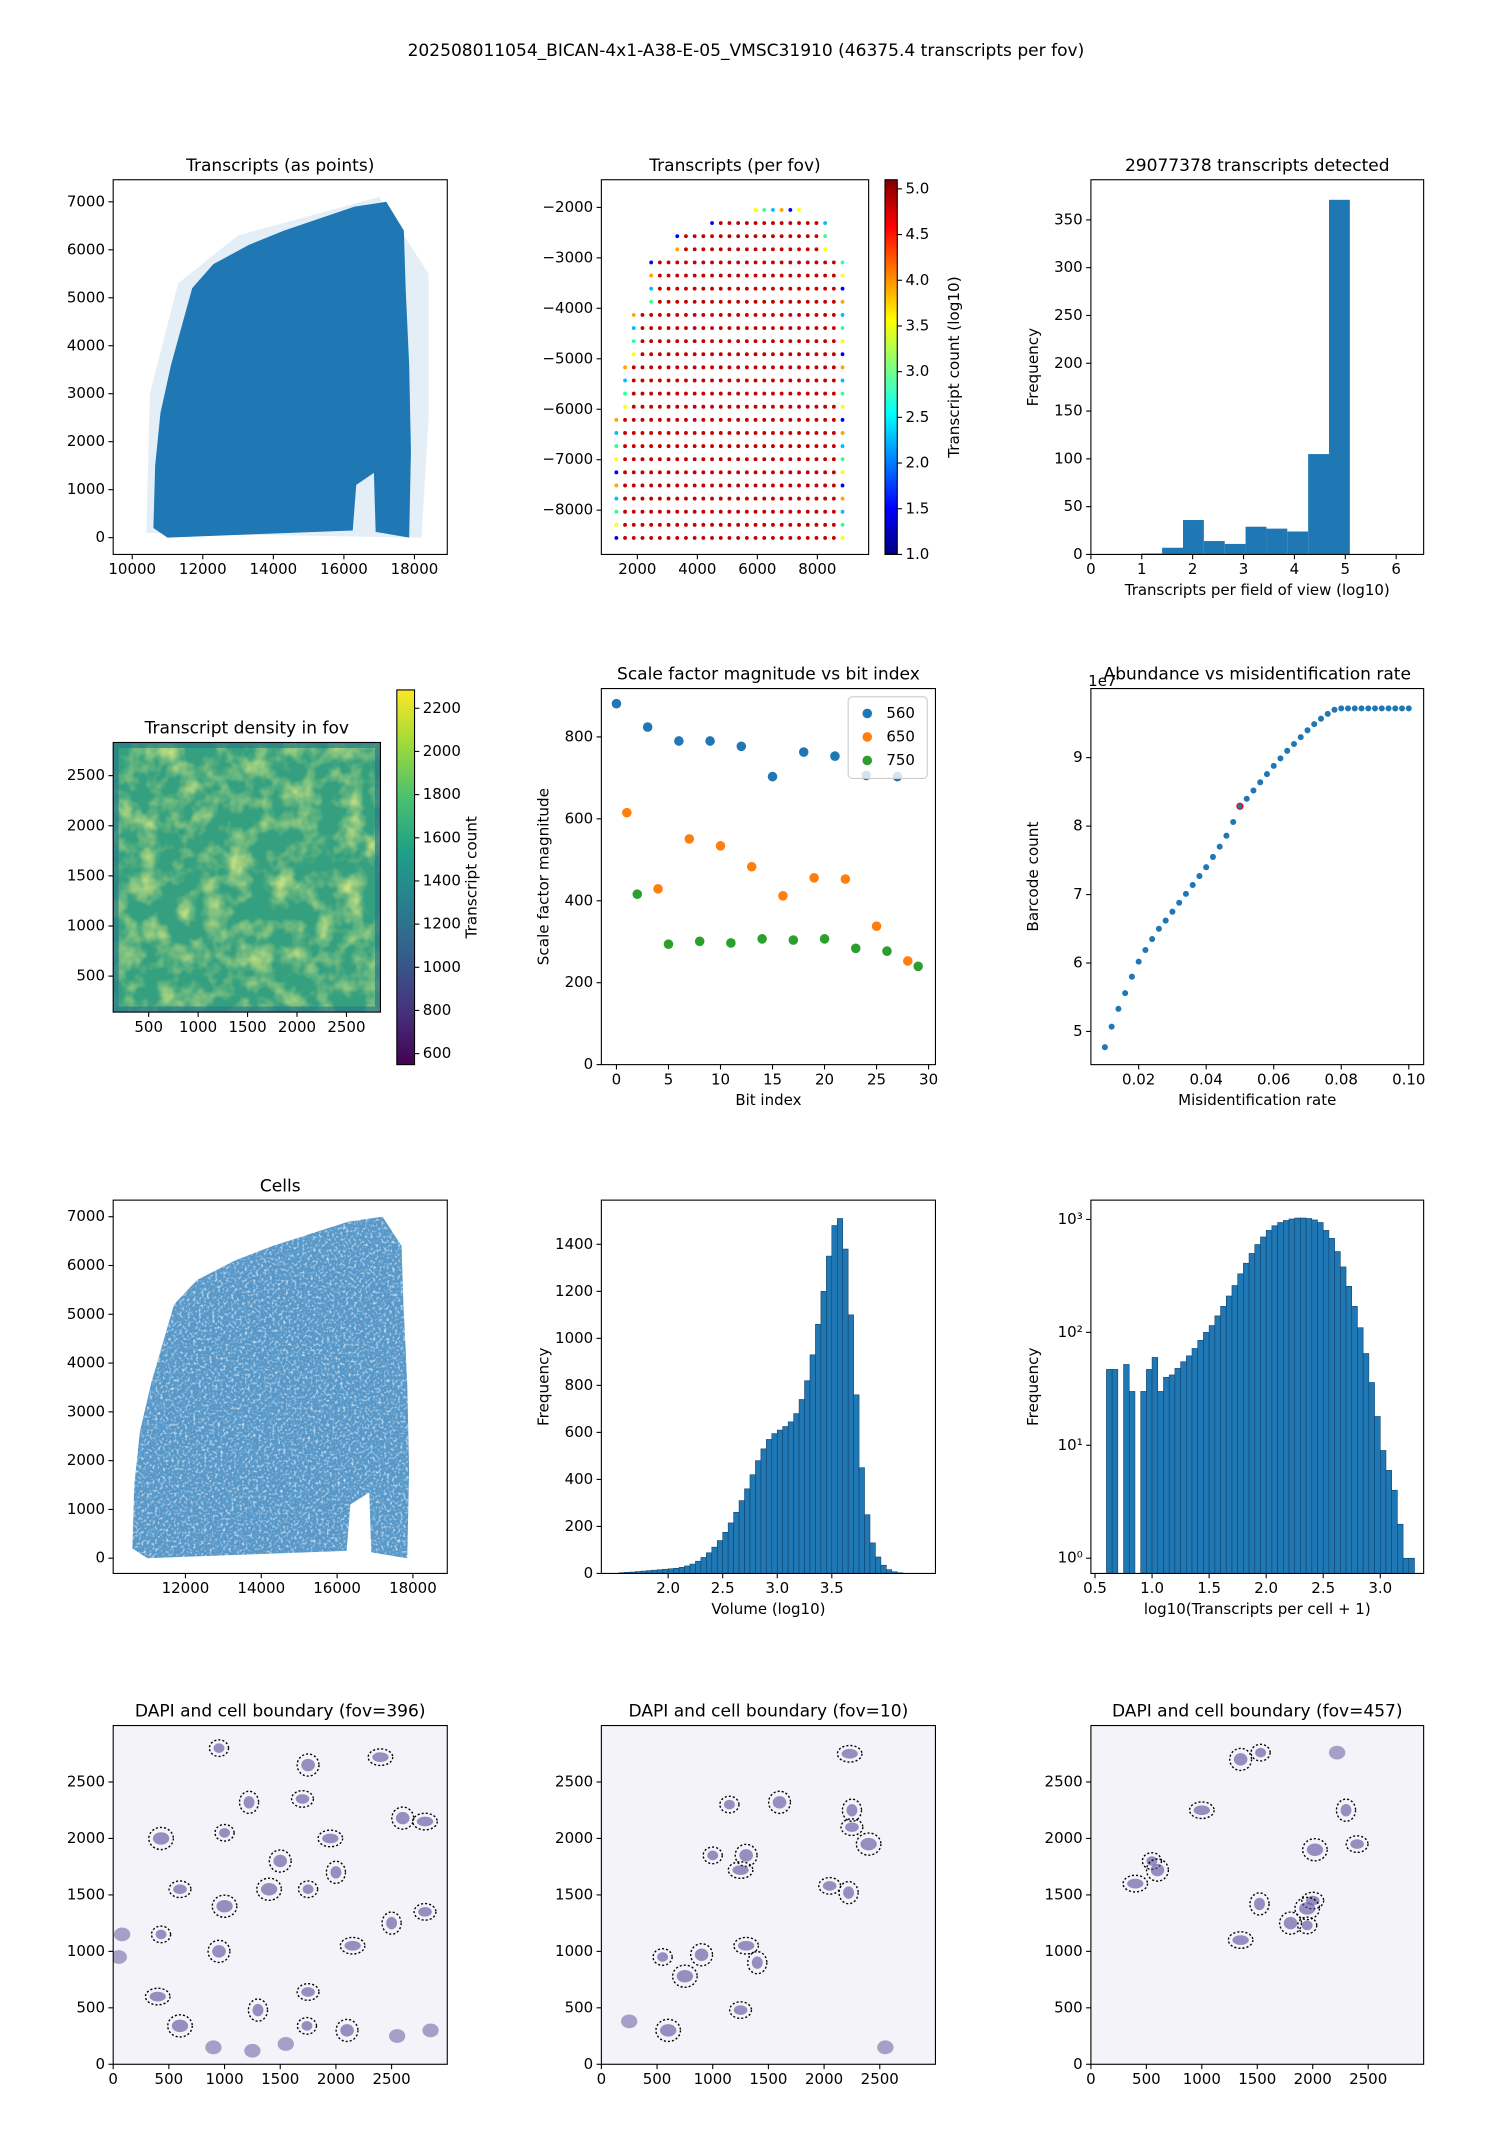 Image resolution: width=1500 pixels, height=2150 pixels. Describe the element at coordinates (413, 1588) in the screenshot. I see `x-tick-label: 18000` at that location.